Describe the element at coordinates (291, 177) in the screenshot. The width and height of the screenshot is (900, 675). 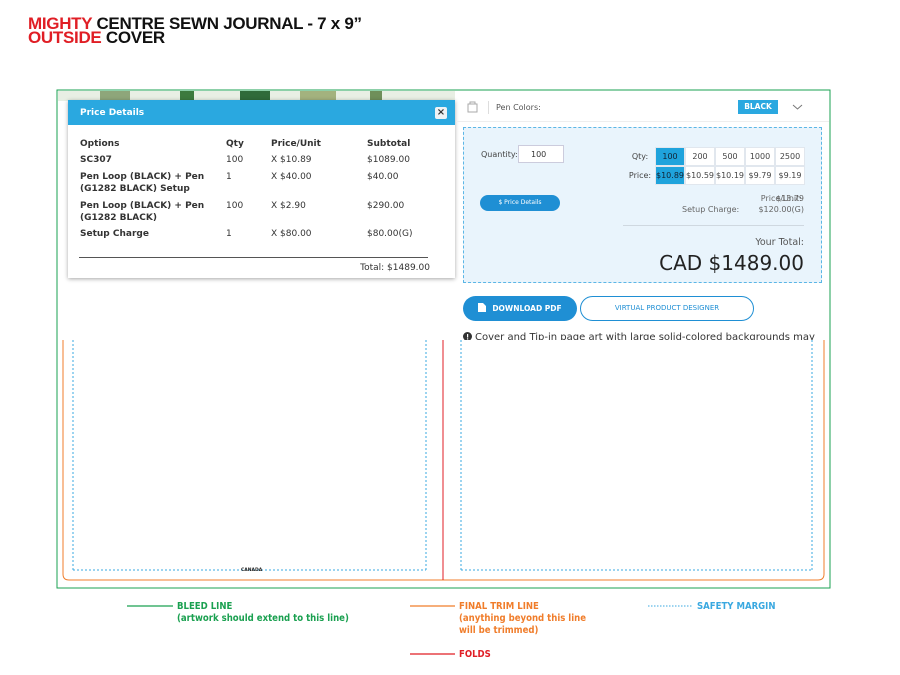
I see `cell-text: X $40.00` at that location.